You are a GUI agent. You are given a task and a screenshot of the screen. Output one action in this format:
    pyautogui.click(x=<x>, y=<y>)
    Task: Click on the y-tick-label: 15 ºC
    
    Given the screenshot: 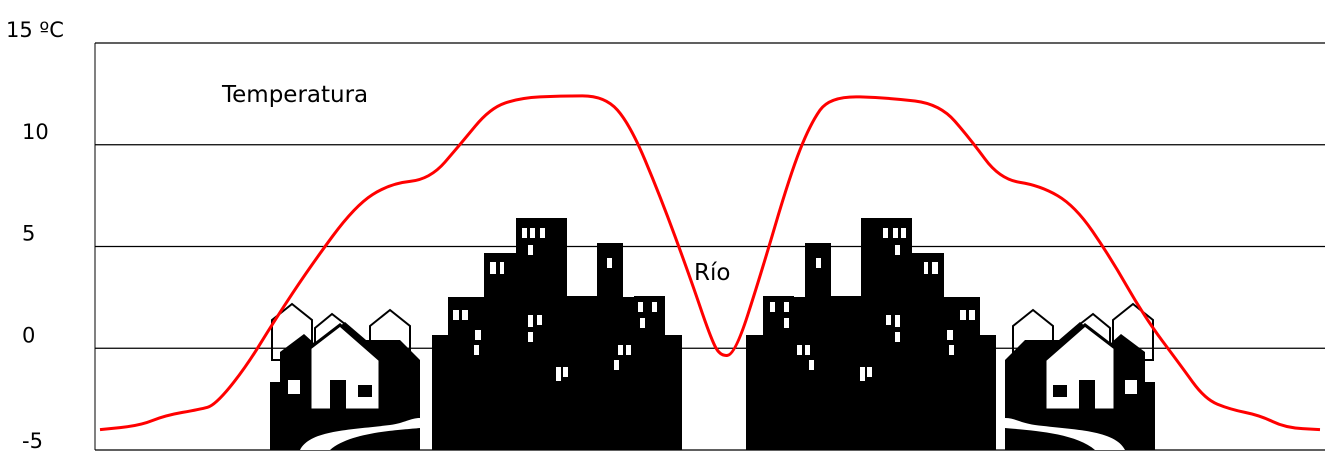 What is the action you would take?
    pyautogui.click(x=35, y=30)
    